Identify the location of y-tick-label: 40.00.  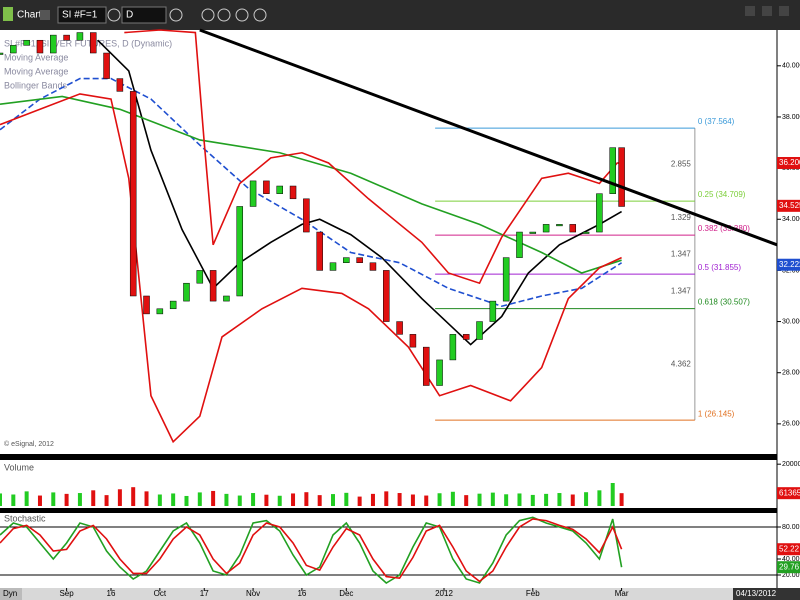
(791, 559).